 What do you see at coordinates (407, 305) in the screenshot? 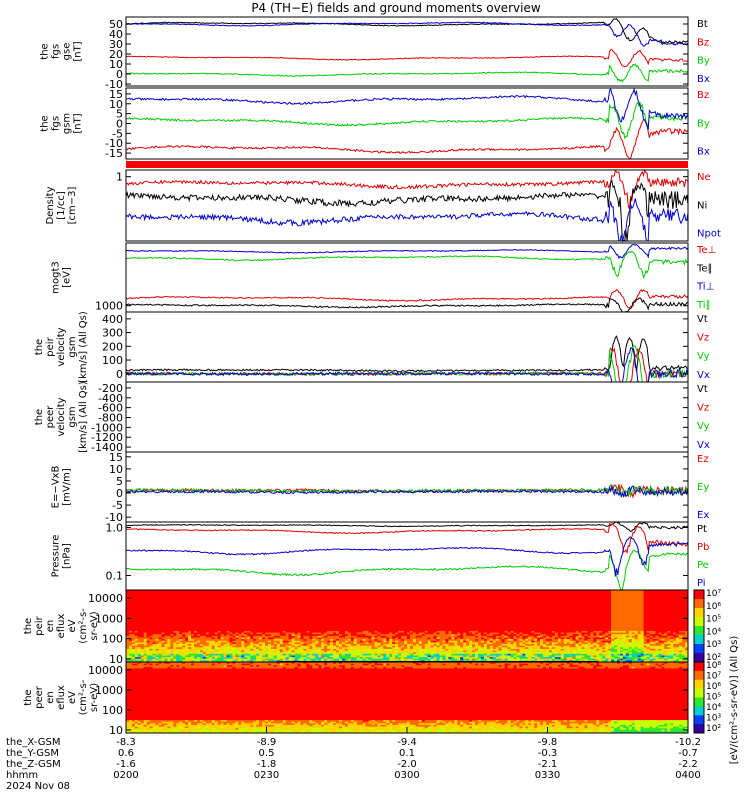
I see `series-line-Te∥` at bounding box center [407, 305].